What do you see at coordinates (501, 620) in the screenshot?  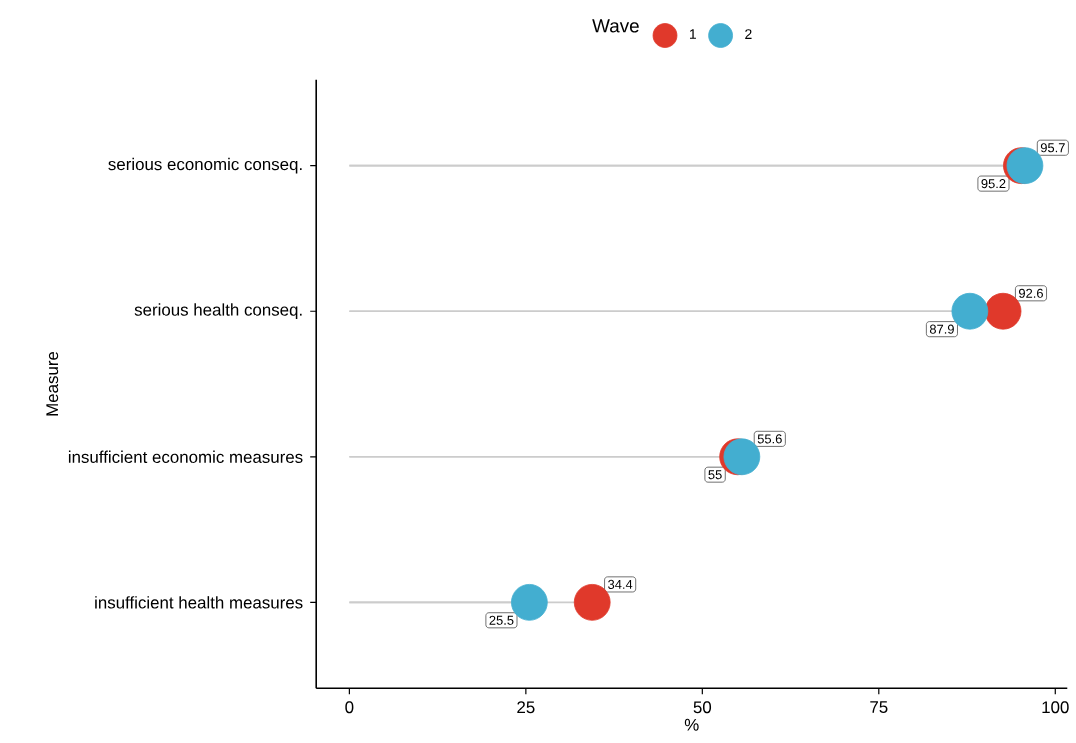 I see `data-label: 25.5` at bounding box center [501, 620].